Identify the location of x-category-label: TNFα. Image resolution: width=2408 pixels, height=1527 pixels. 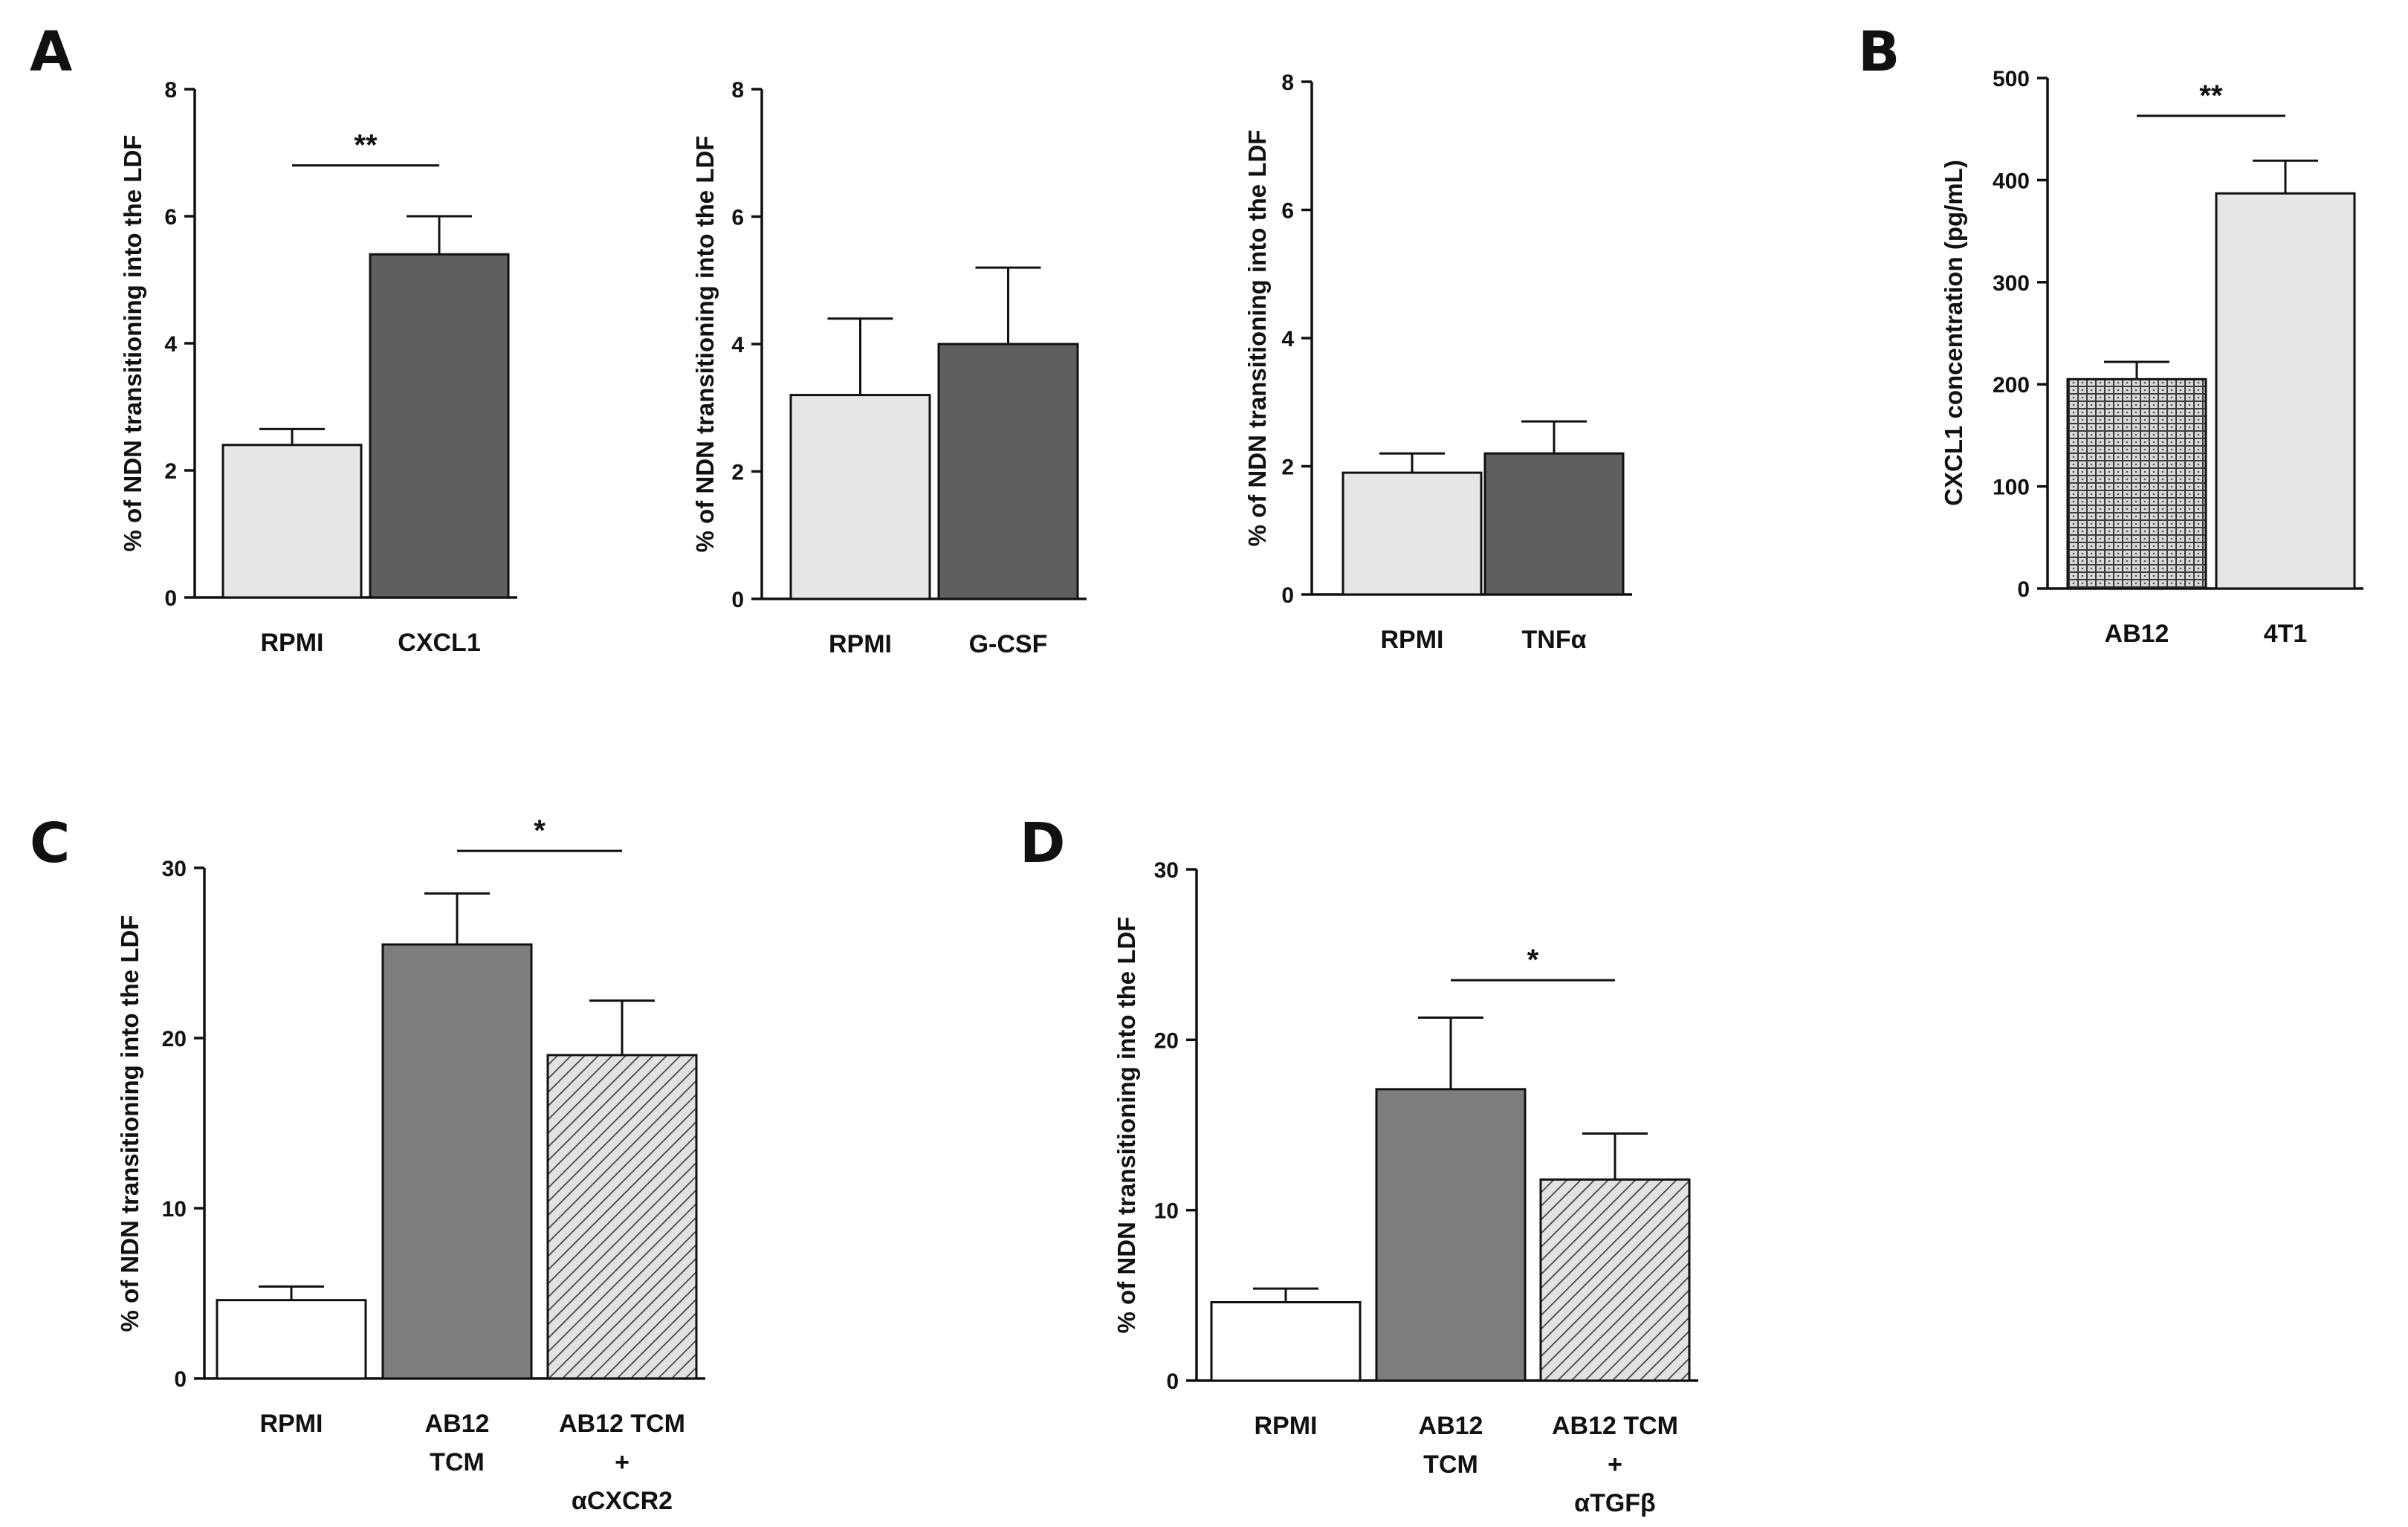
(1555, 640).